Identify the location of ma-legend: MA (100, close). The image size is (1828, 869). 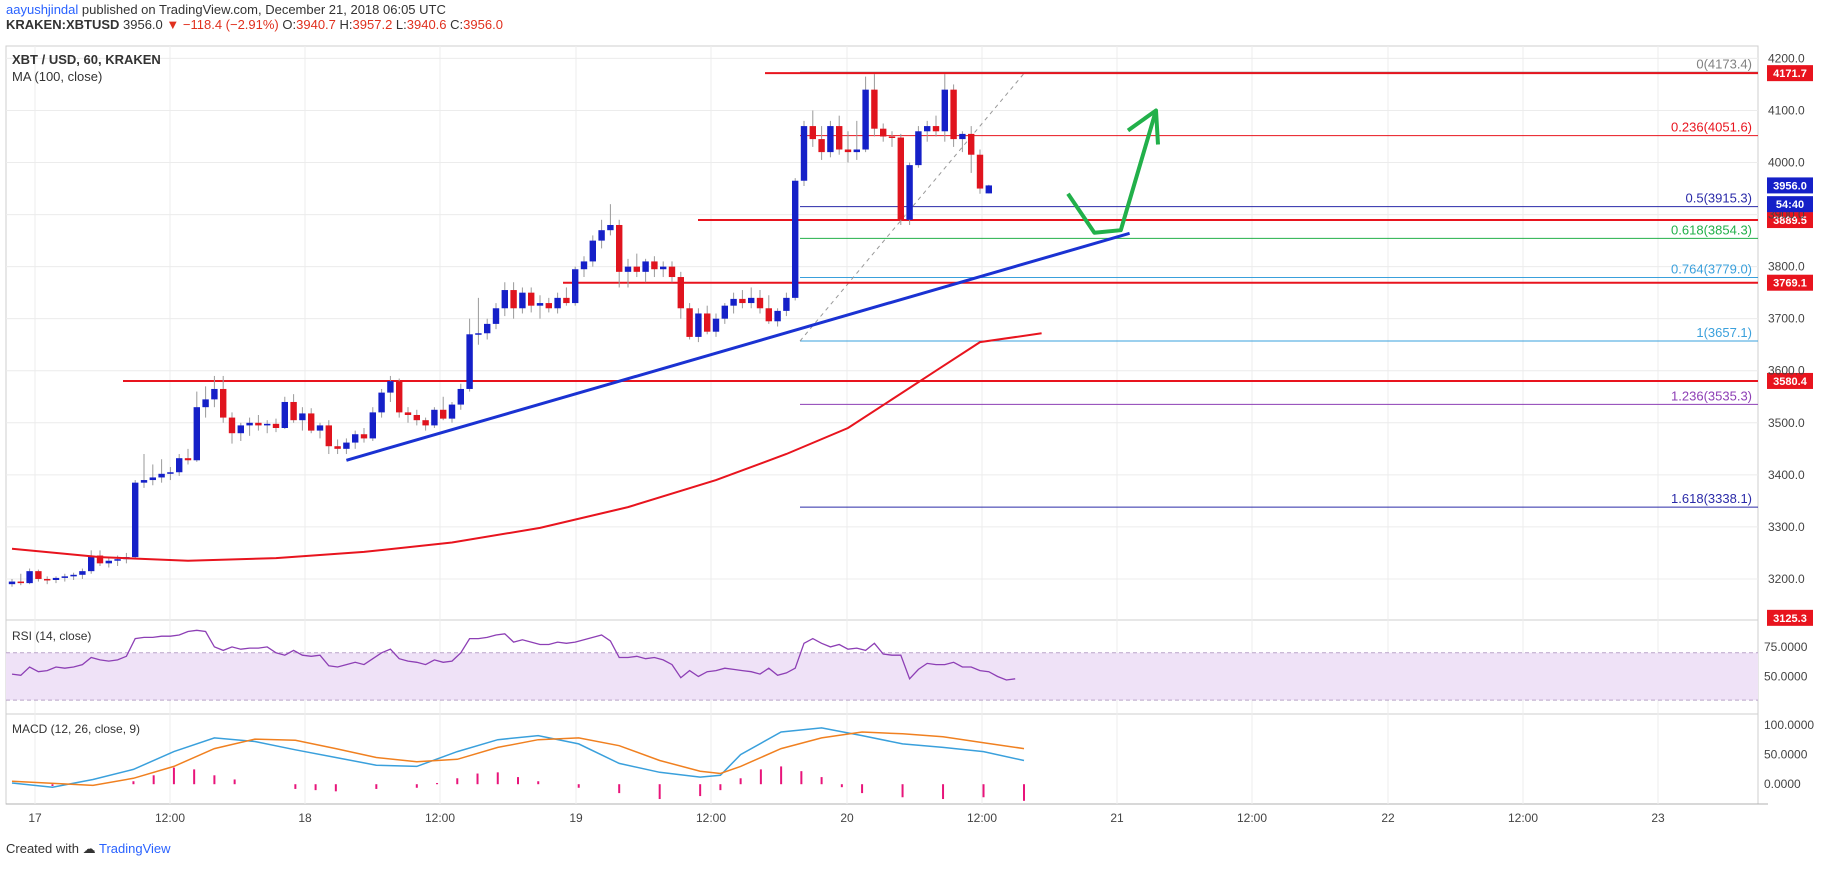
(57, 76).